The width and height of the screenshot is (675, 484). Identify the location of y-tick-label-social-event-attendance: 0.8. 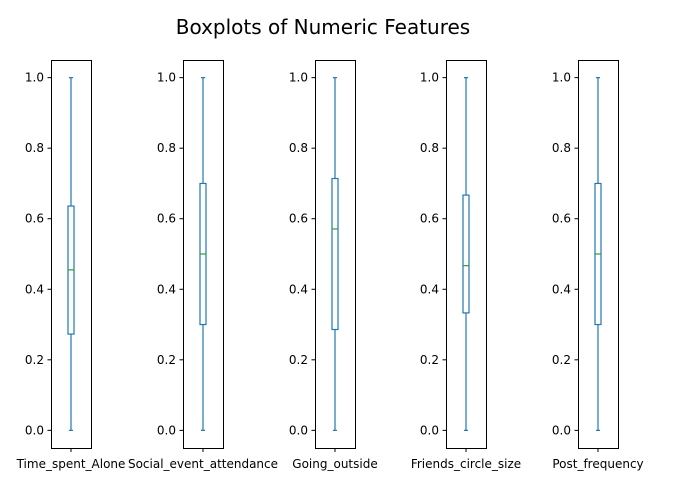
(166, 148).